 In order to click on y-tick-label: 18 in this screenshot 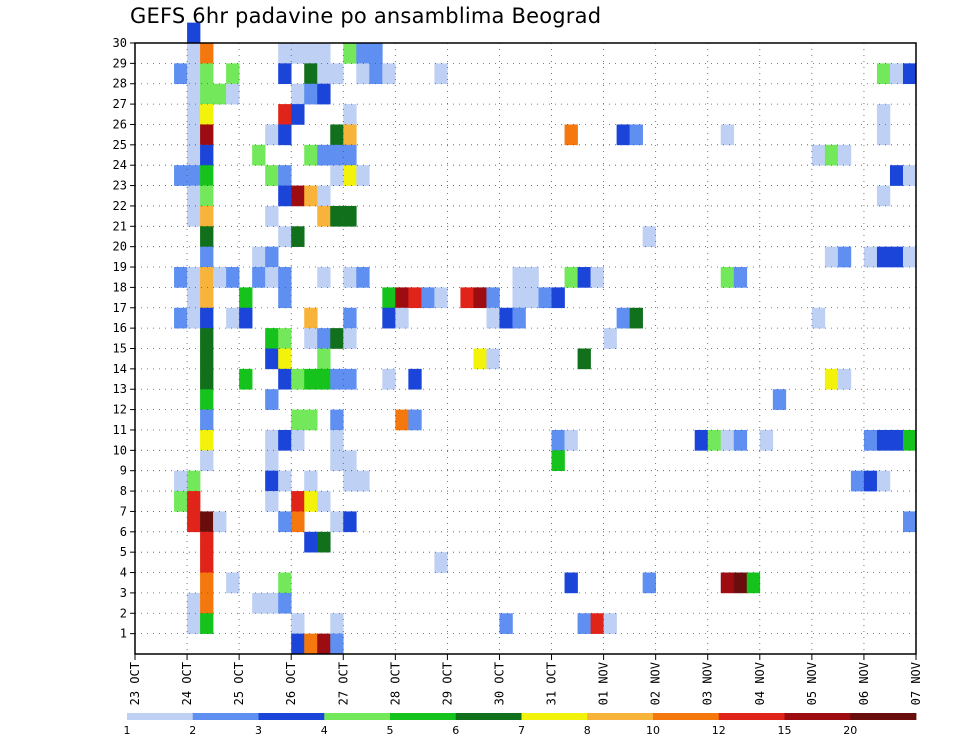, I will do `click(120, 287)`.